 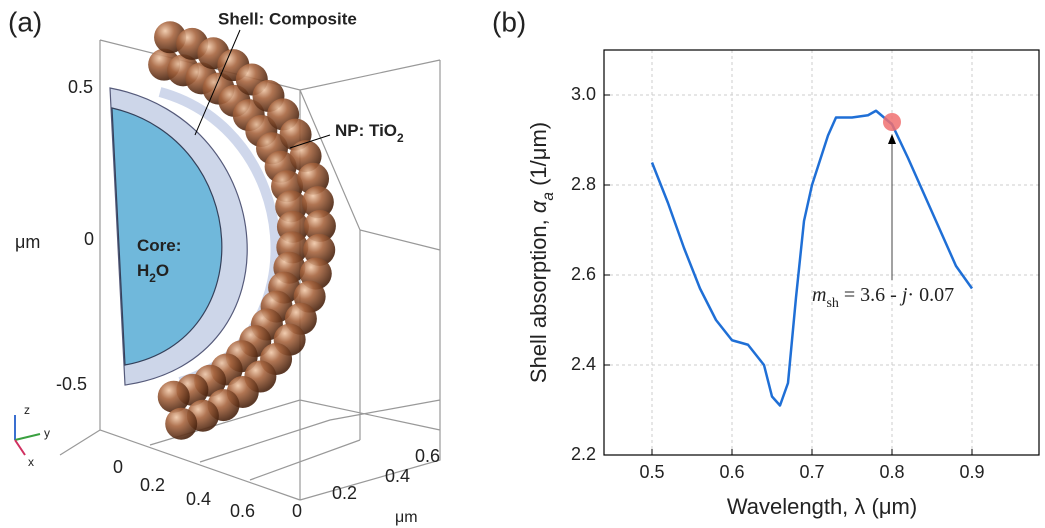 What do you see at coordinates (538, 206) in the screenshot?
I see `text-part: α` at bounding box center [538, 206].